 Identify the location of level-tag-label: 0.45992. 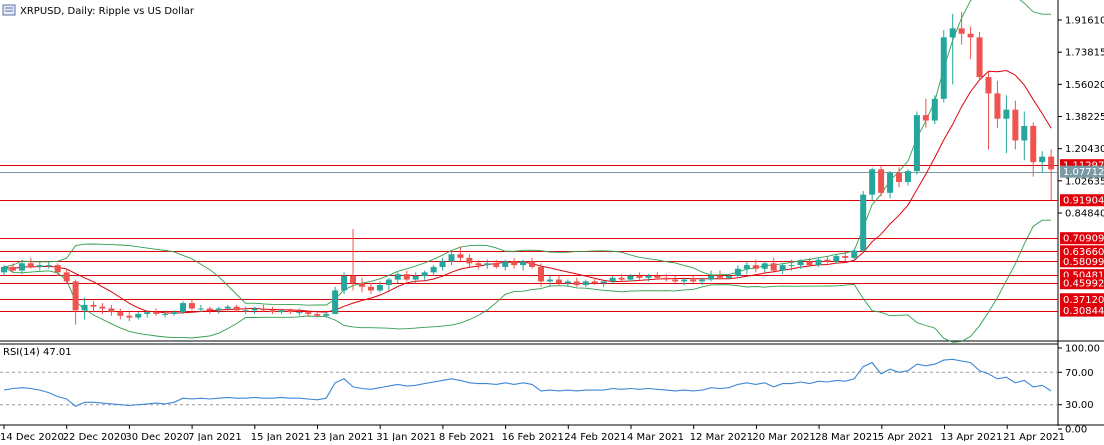
(1083, 284).